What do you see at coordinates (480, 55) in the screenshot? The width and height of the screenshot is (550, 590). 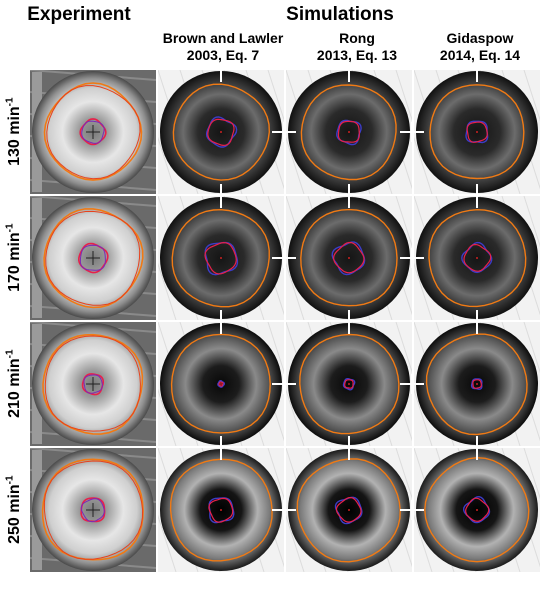 I see `column-header-line2: 2014, Eq. 14` at bounding box center [480, 55].